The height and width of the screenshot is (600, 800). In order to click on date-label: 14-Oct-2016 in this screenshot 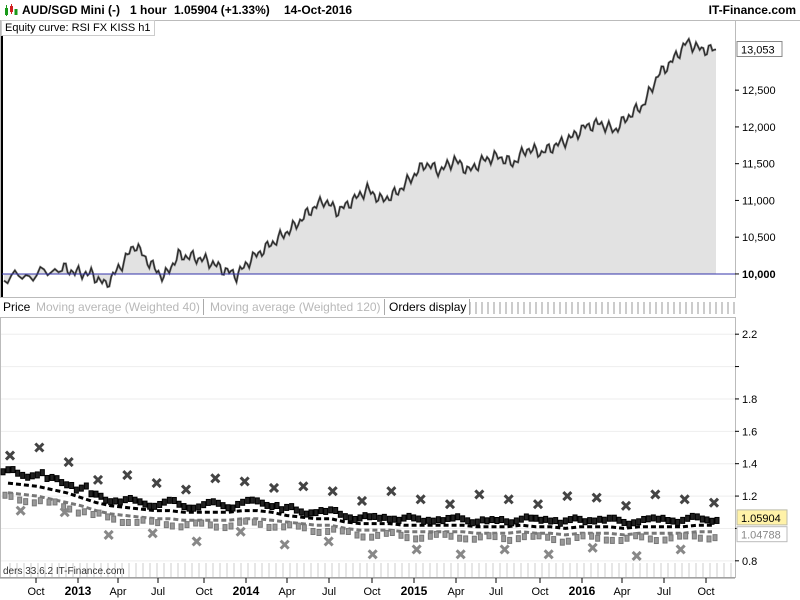, I will do `click(318, 10)`.